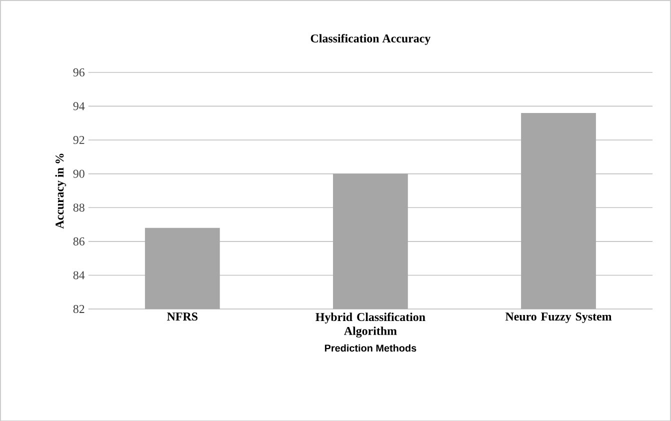 The height and width of the screenshot is (421, 671). I want to click on x-tick-label: NFRS, so click(182, 316).